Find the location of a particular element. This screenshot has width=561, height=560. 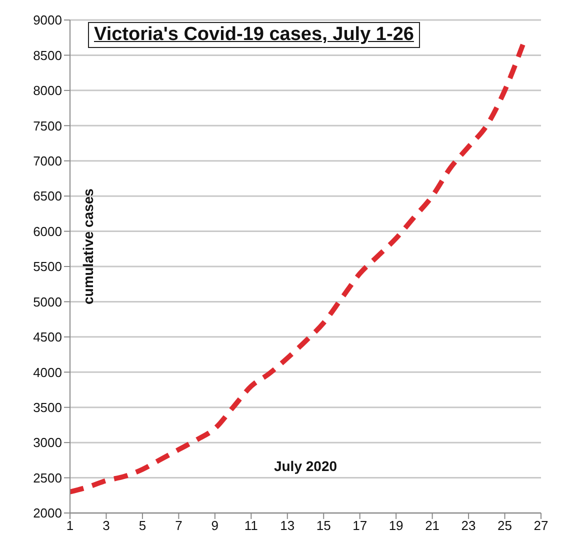

x-tick-label: 1 is located at coordinates (70, 526).